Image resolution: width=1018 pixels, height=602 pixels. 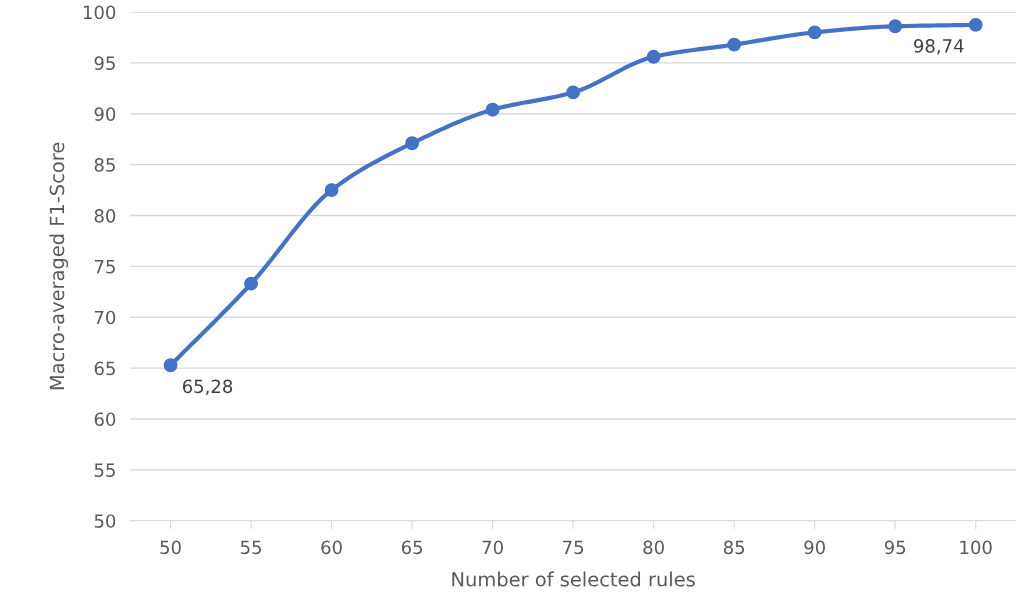 I want to click on x-tick-label: 60, so click(x=331, y=547).